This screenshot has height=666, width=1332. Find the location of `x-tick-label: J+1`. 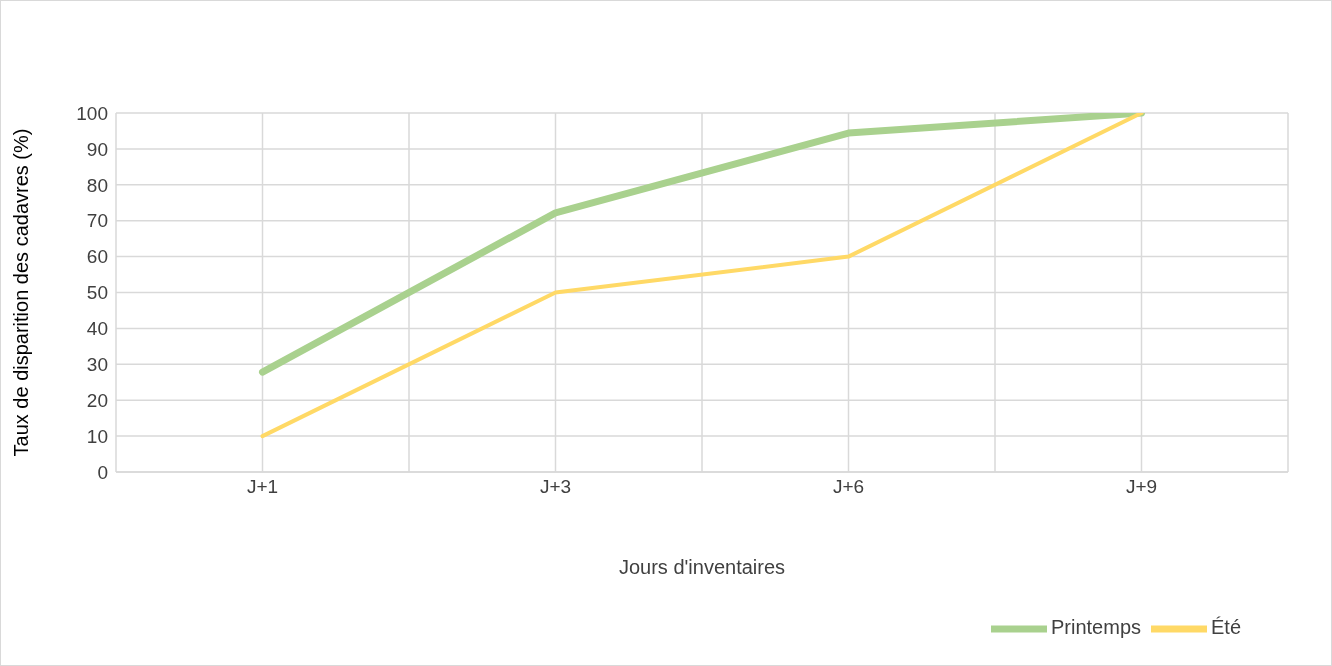

x-tick-label: J+1 is located at coordinates (262, 487).